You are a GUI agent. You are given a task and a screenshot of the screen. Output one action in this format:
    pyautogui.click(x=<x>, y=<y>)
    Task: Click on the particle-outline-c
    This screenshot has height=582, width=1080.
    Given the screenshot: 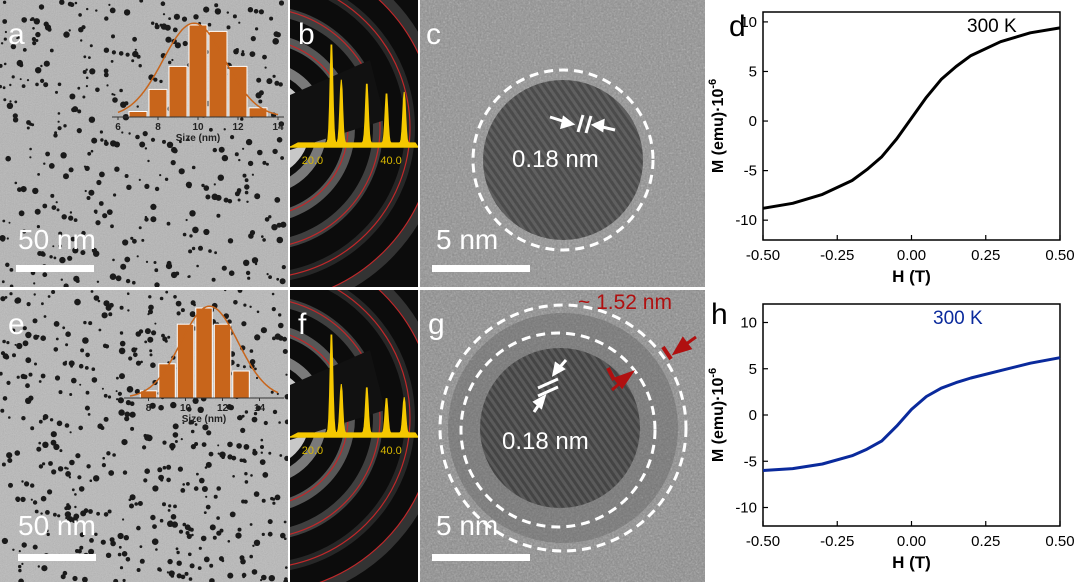 What is the action you would take?
    pyautogui.click(x=563, y=160)
    